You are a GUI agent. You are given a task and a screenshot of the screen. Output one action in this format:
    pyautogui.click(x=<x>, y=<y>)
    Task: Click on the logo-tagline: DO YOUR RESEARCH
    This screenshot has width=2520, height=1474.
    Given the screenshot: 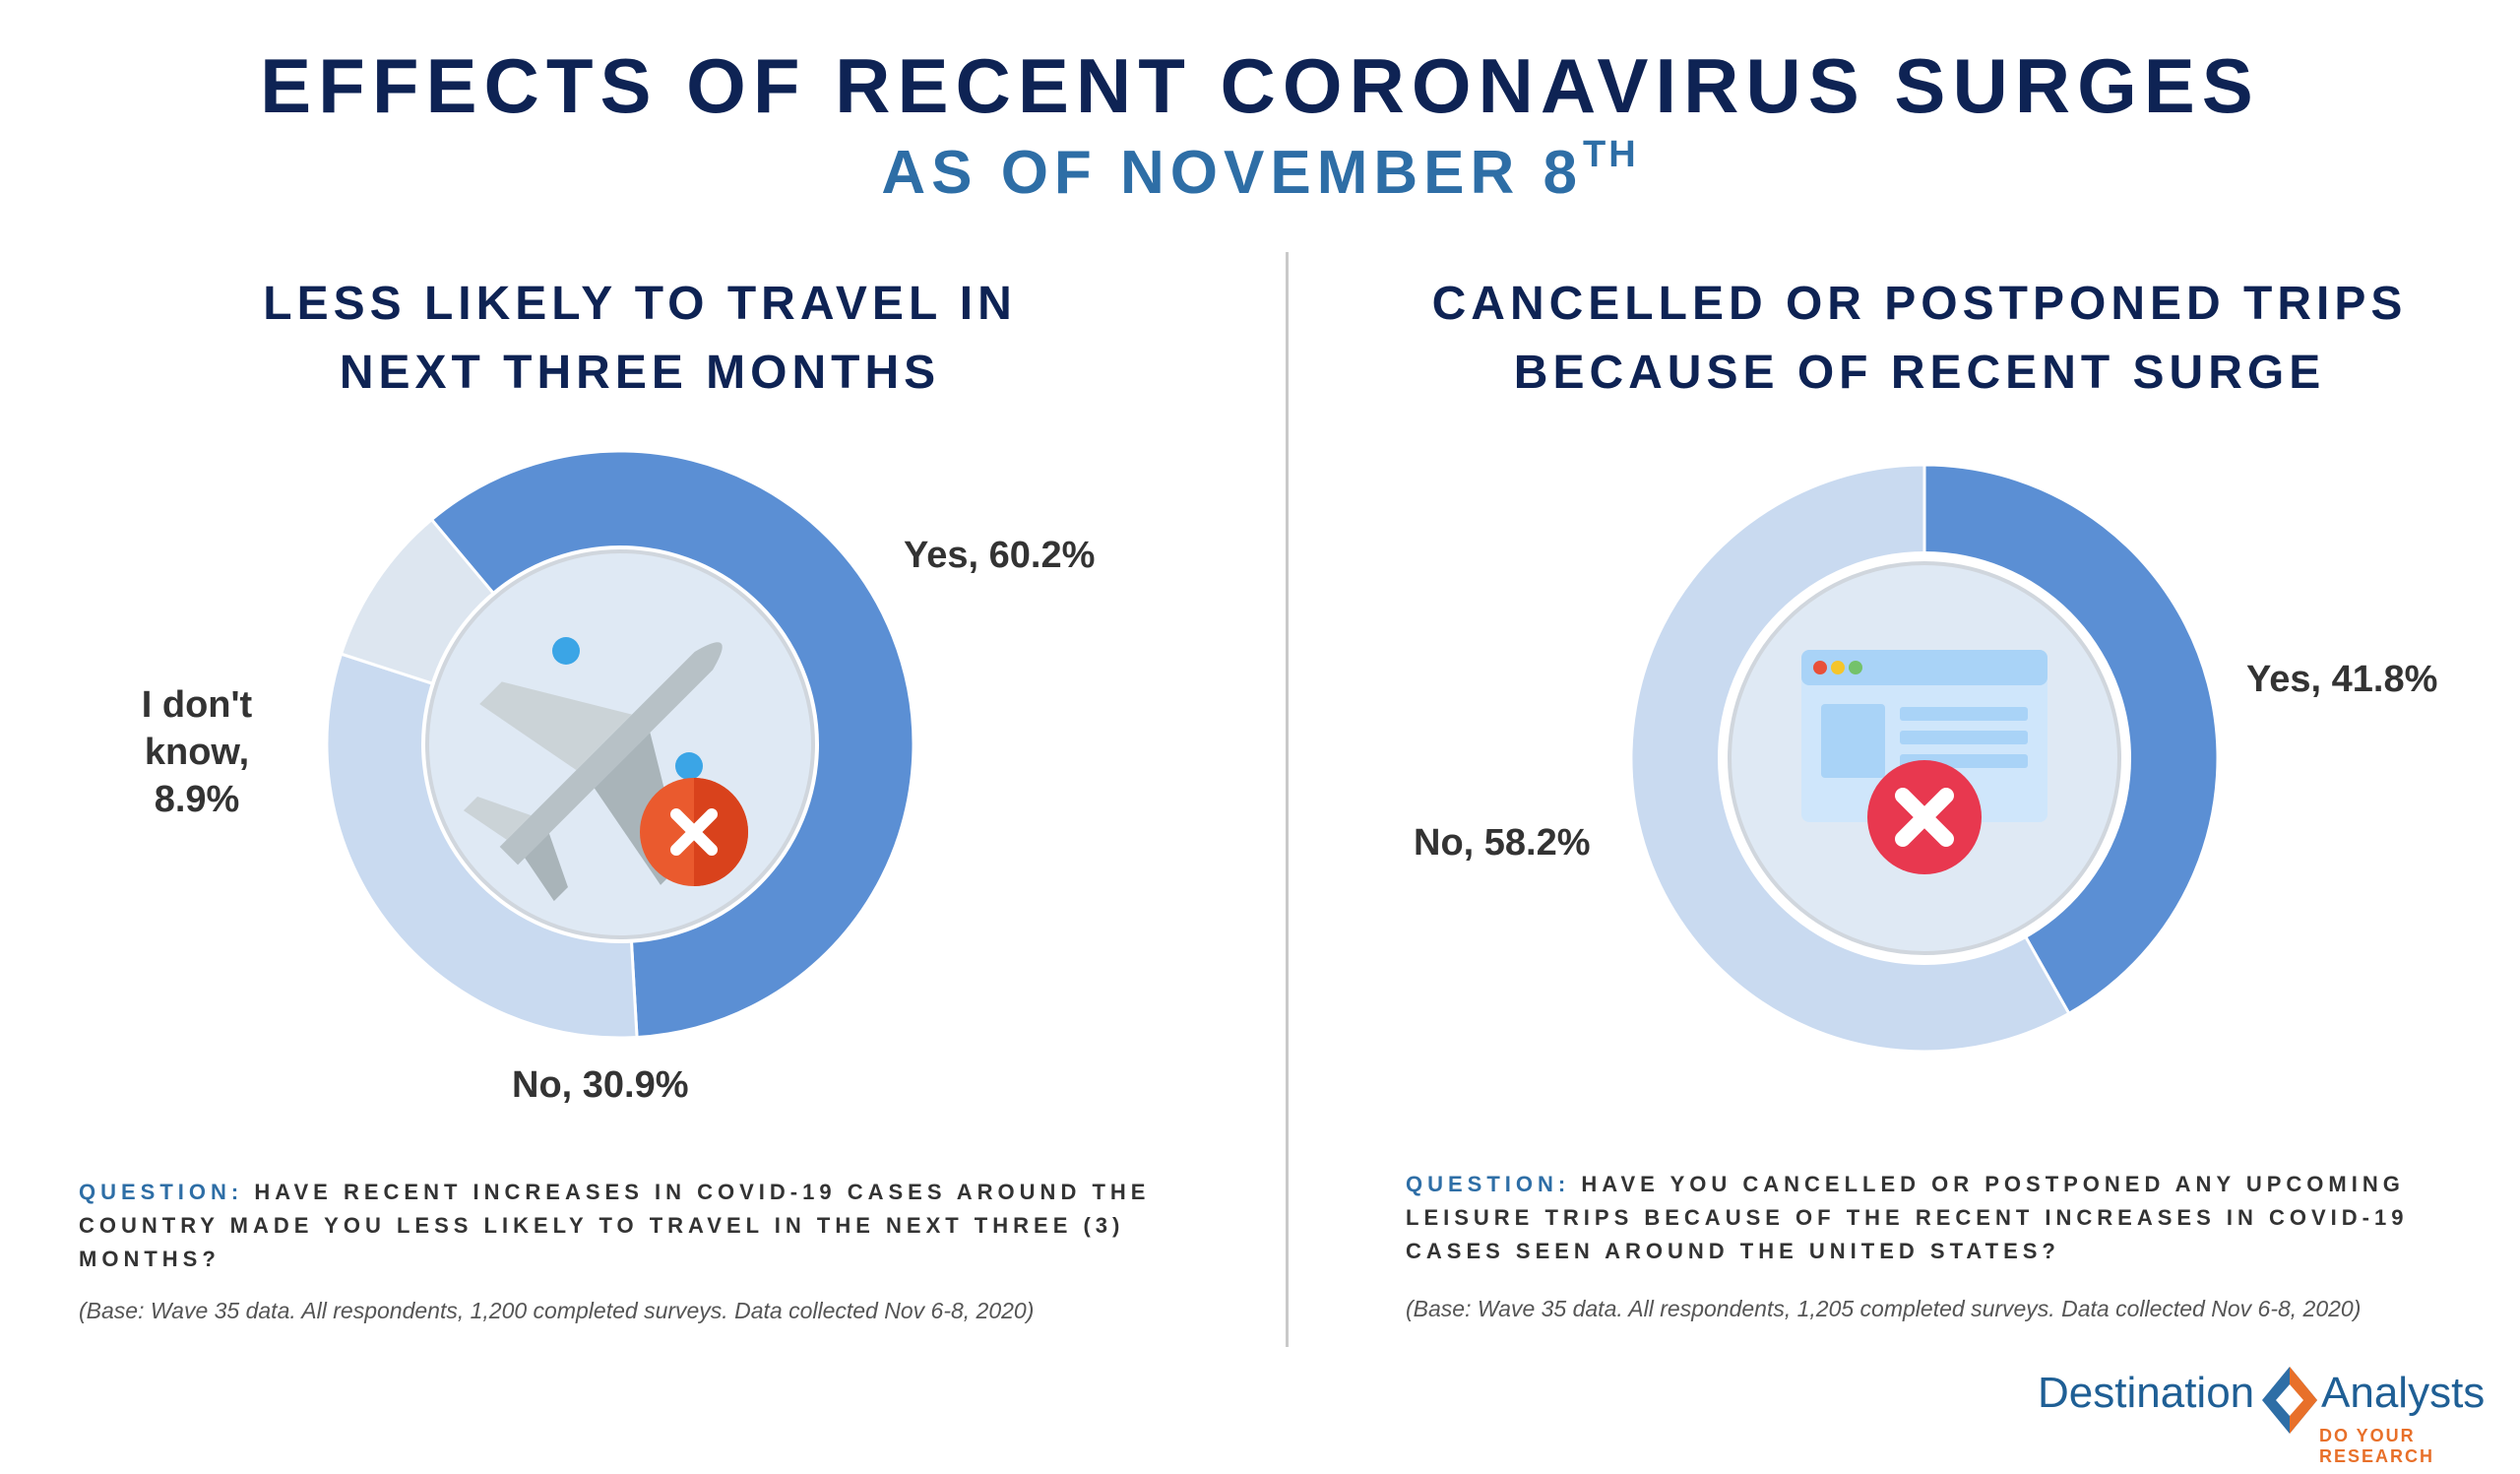 What is the action you would take?
    pyautogui.click(x=2377, y=1446)
    